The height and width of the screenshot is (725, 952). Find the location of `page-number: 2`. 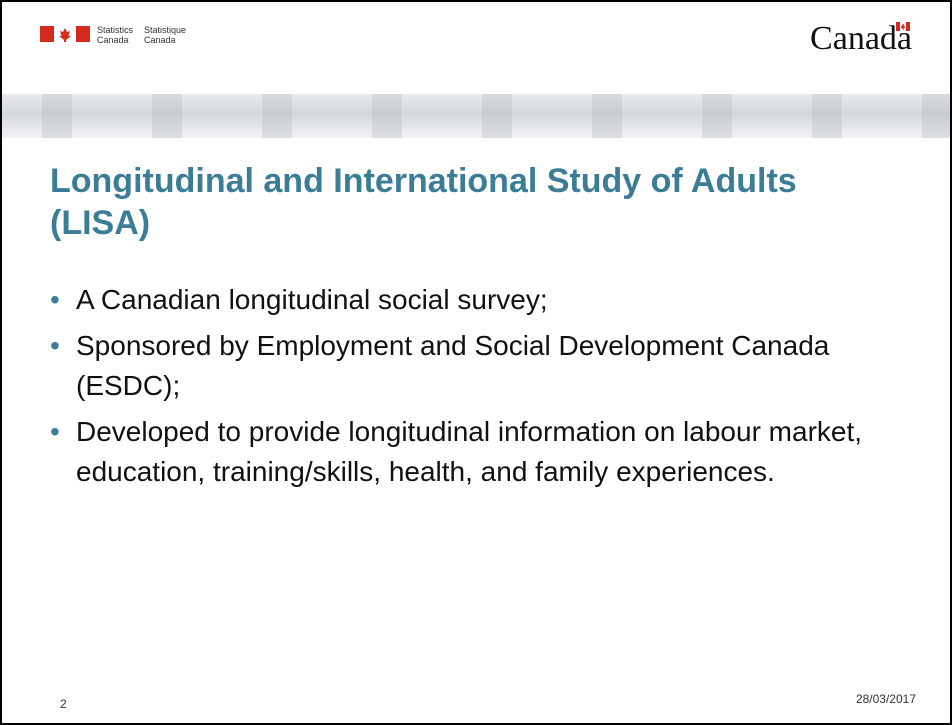

page-number: 2 is located at coordinates (63, 704).